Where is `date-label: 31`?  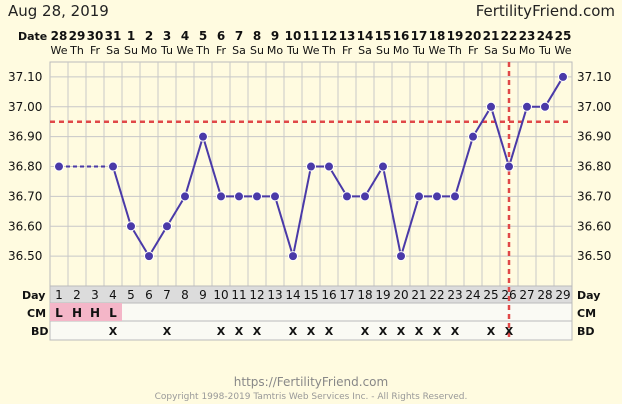 date-label: 31 is located at coordinates (113, 36).